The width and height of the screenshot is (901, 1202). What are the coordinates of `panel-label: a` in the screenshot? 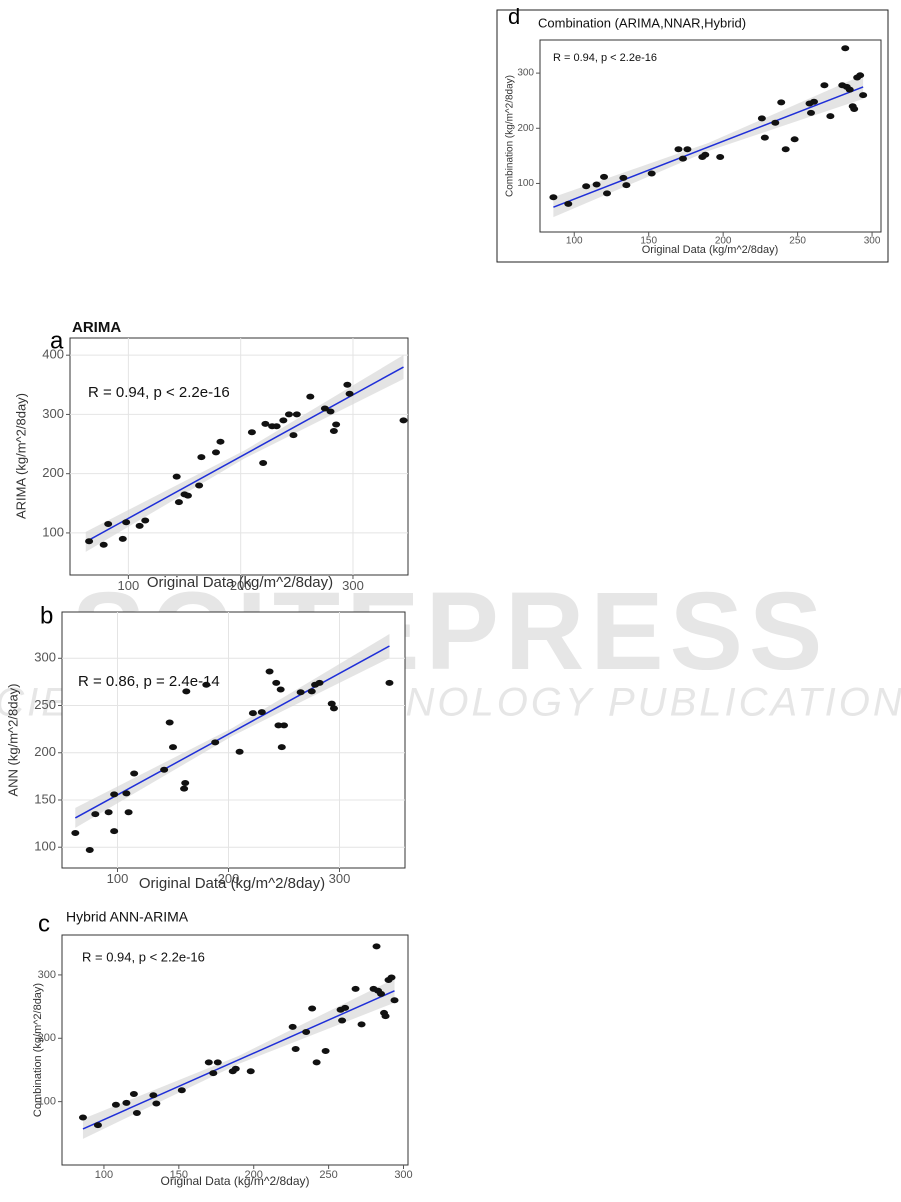 It's located at (57, 340).